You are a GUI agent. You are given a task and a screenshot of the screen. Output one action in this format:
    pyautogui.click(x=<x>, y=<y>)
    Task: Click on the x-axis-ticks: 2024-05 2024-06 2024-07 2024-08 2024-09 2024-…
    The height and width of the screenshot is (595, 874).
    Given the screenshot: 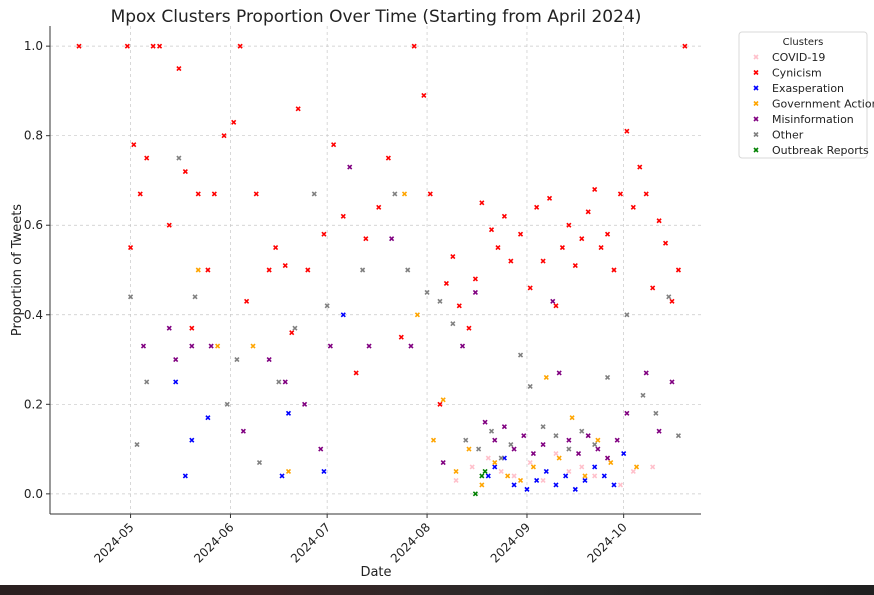 What is the action you would take?
    pyautogui.click(x=360, y=540)
    